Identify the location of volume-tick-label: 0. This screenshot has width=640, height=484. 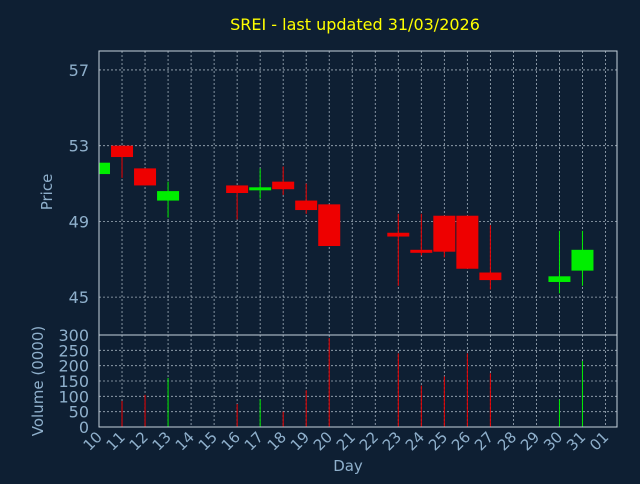
(84, 427).